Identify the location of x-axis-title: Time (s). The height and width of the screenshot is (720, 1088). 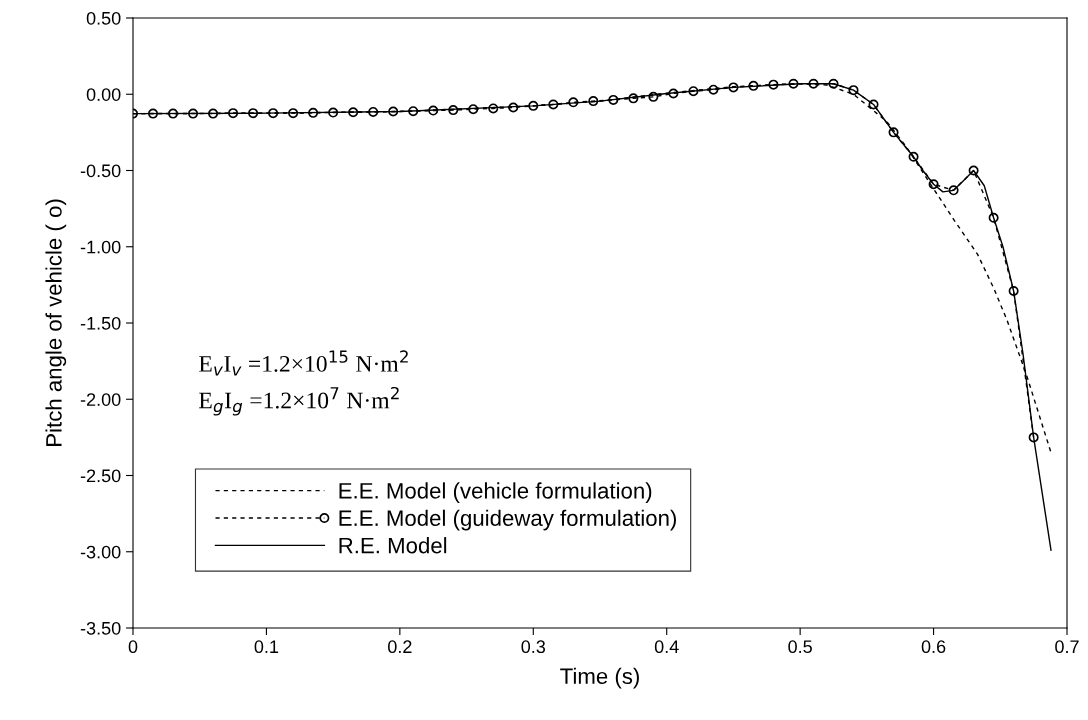
(599, 678).